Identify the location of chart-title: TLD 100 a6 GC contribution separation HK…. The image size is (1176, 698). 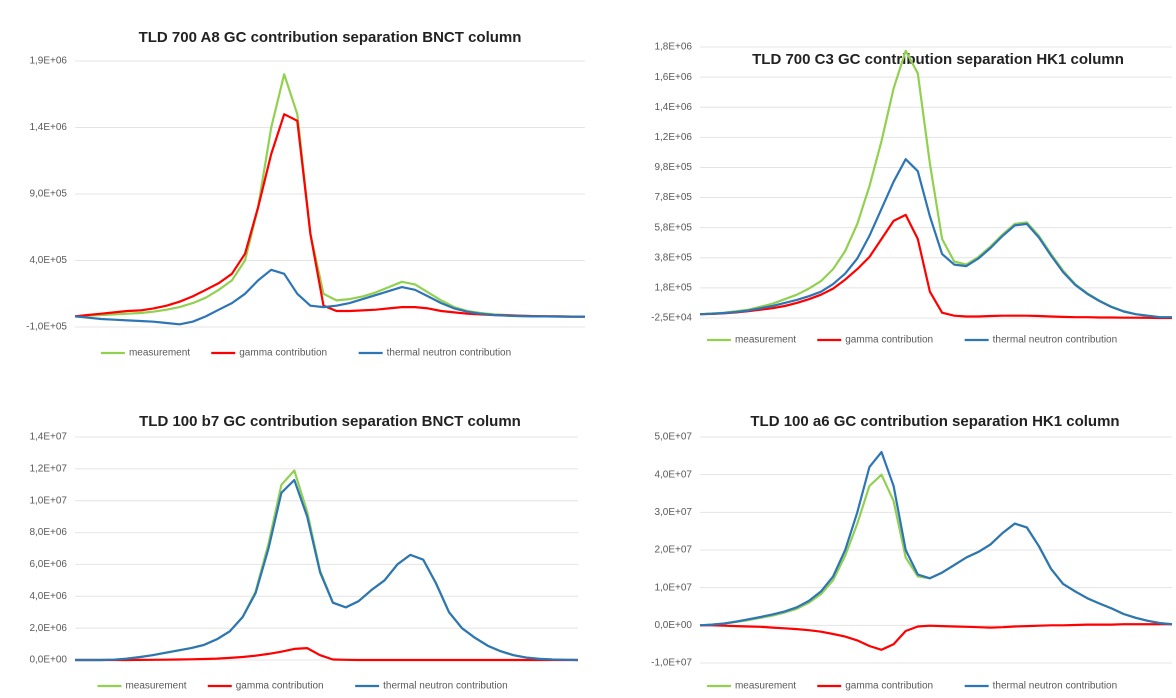
(934, 421).